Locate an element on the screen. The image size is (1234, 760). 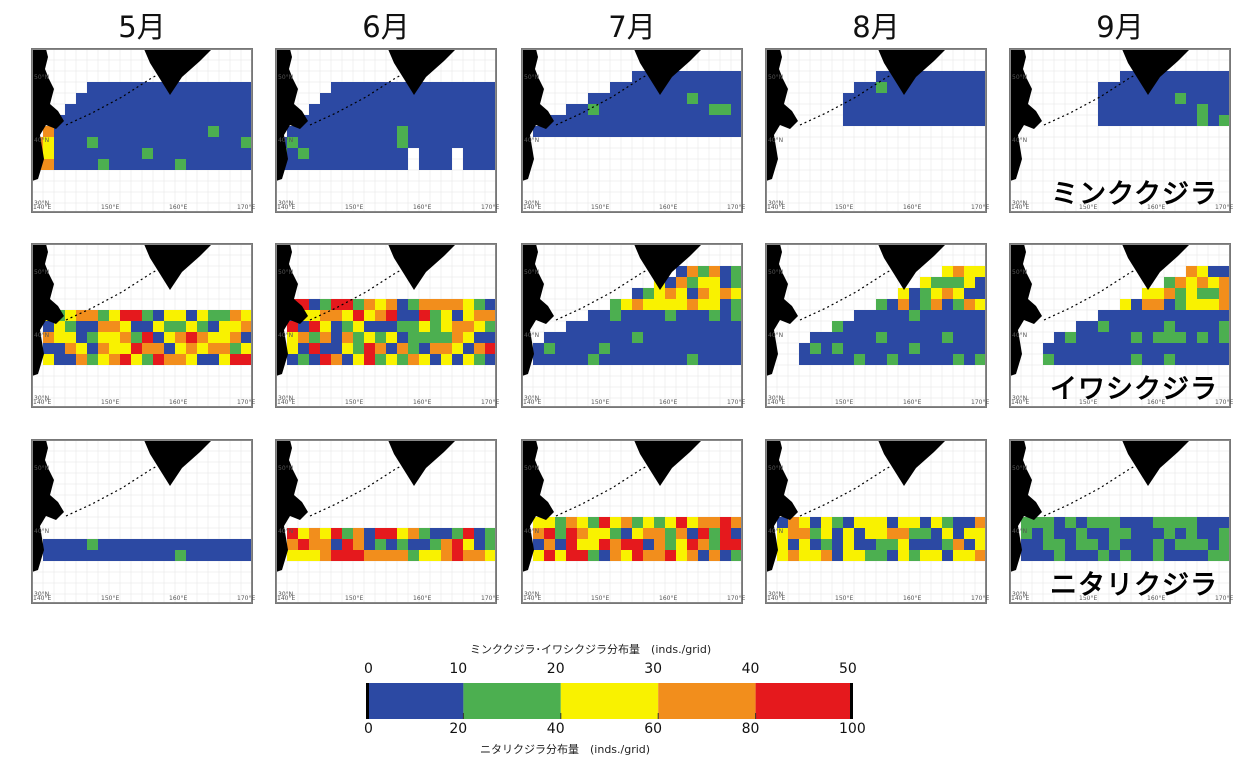
lon-tick-label: 170°E is located at coordinates (1224, 402).